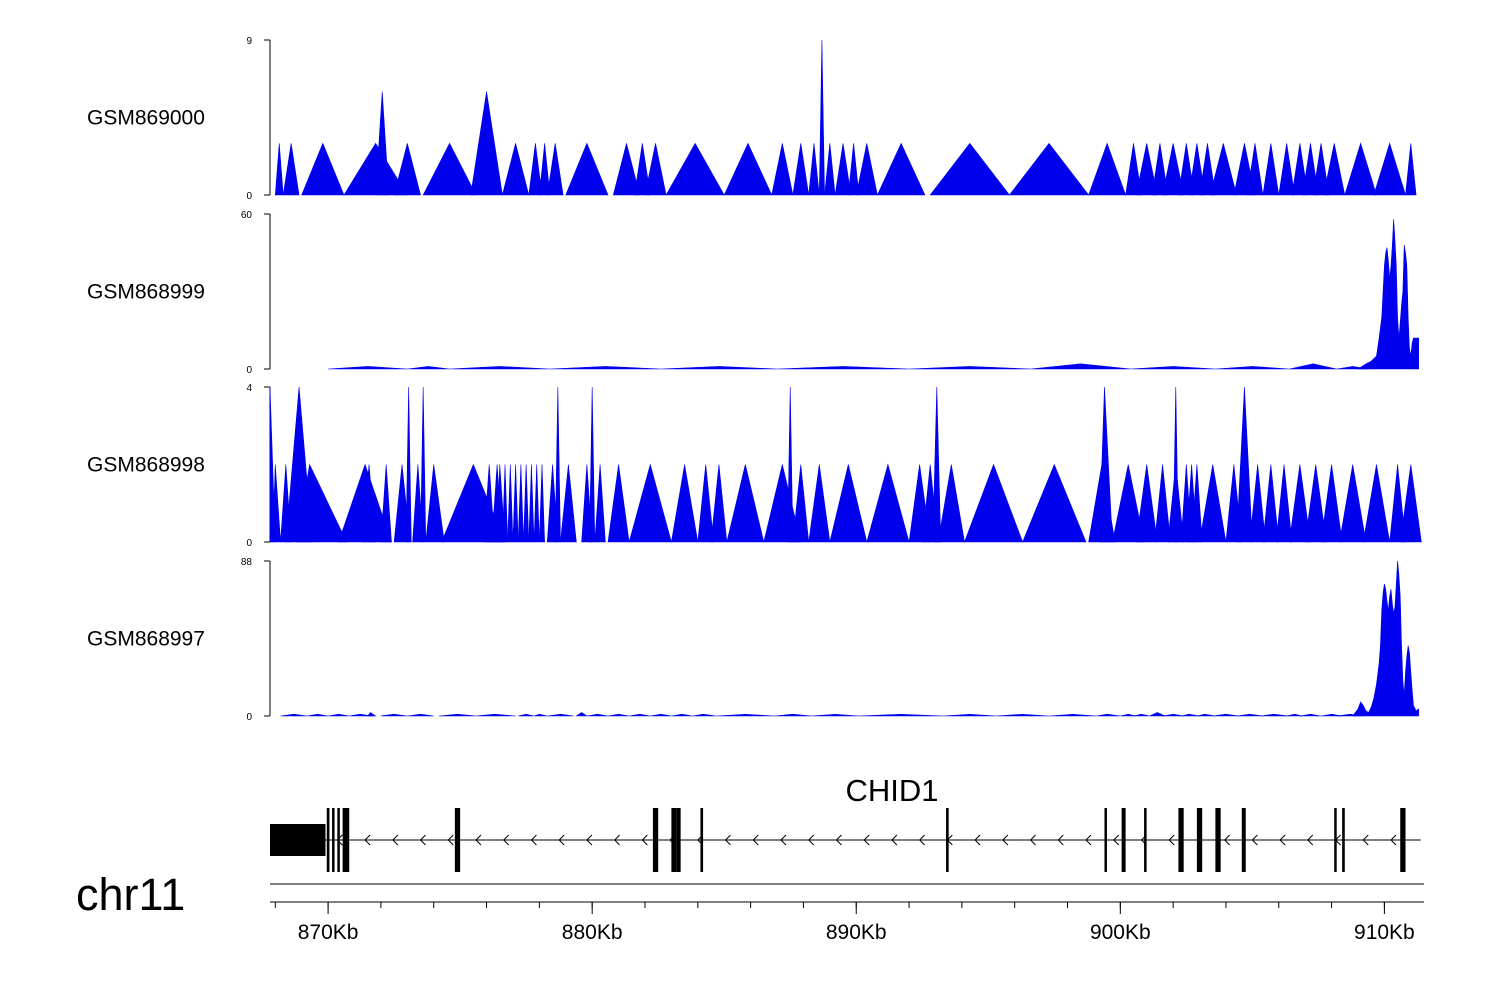 This screenshot has height=985, width=1500. I want to click on y-tick-label: 4, so click(249, 388).